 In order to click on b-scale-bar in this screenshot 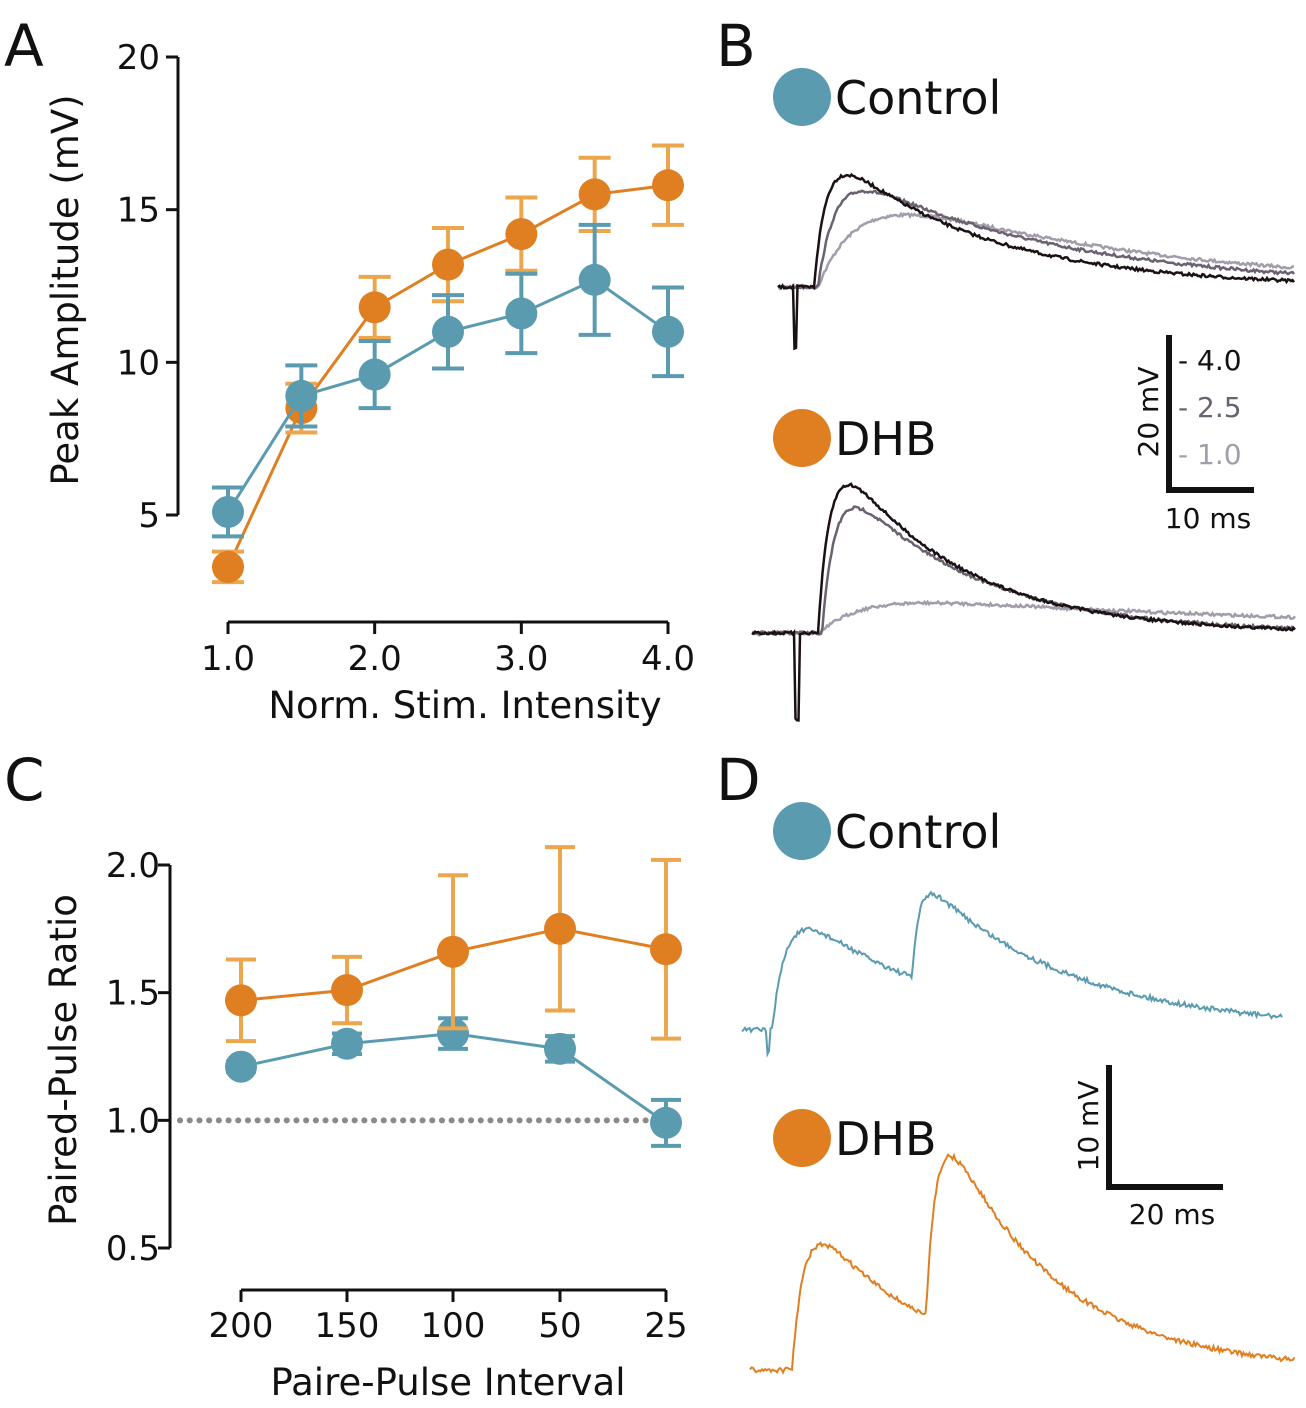, I will do `click(1210, 414)`.